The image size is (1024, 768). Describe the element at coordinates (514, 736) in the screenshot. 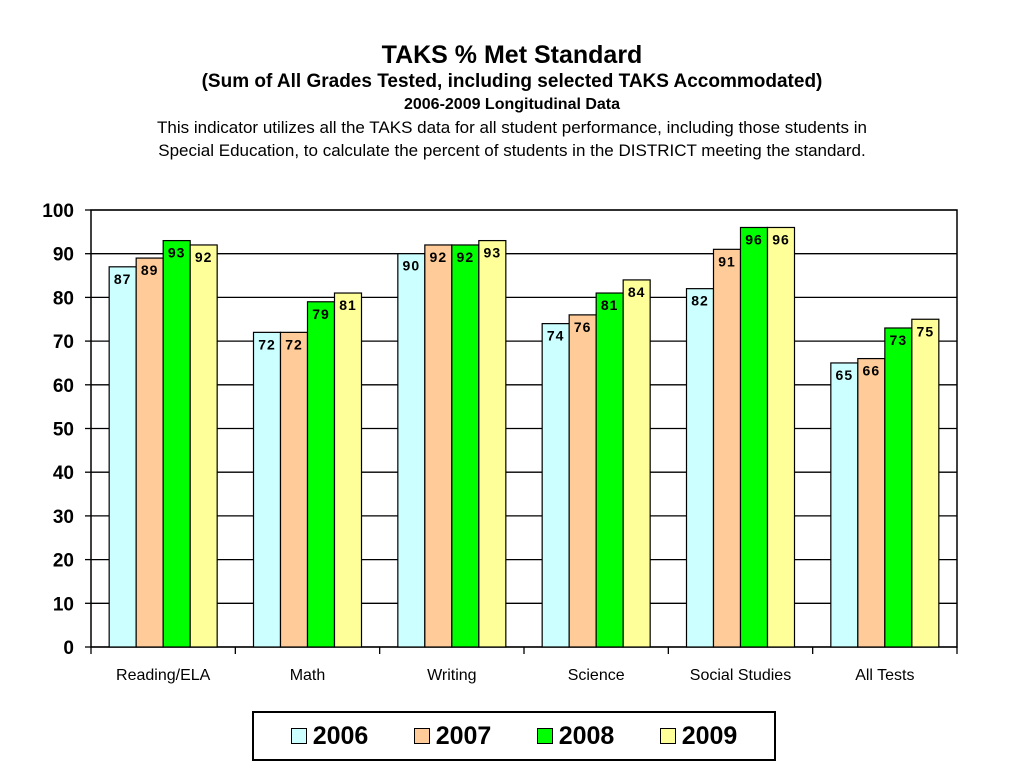

I see `chart-legend: 2006 2007 2008 2009` at that location.